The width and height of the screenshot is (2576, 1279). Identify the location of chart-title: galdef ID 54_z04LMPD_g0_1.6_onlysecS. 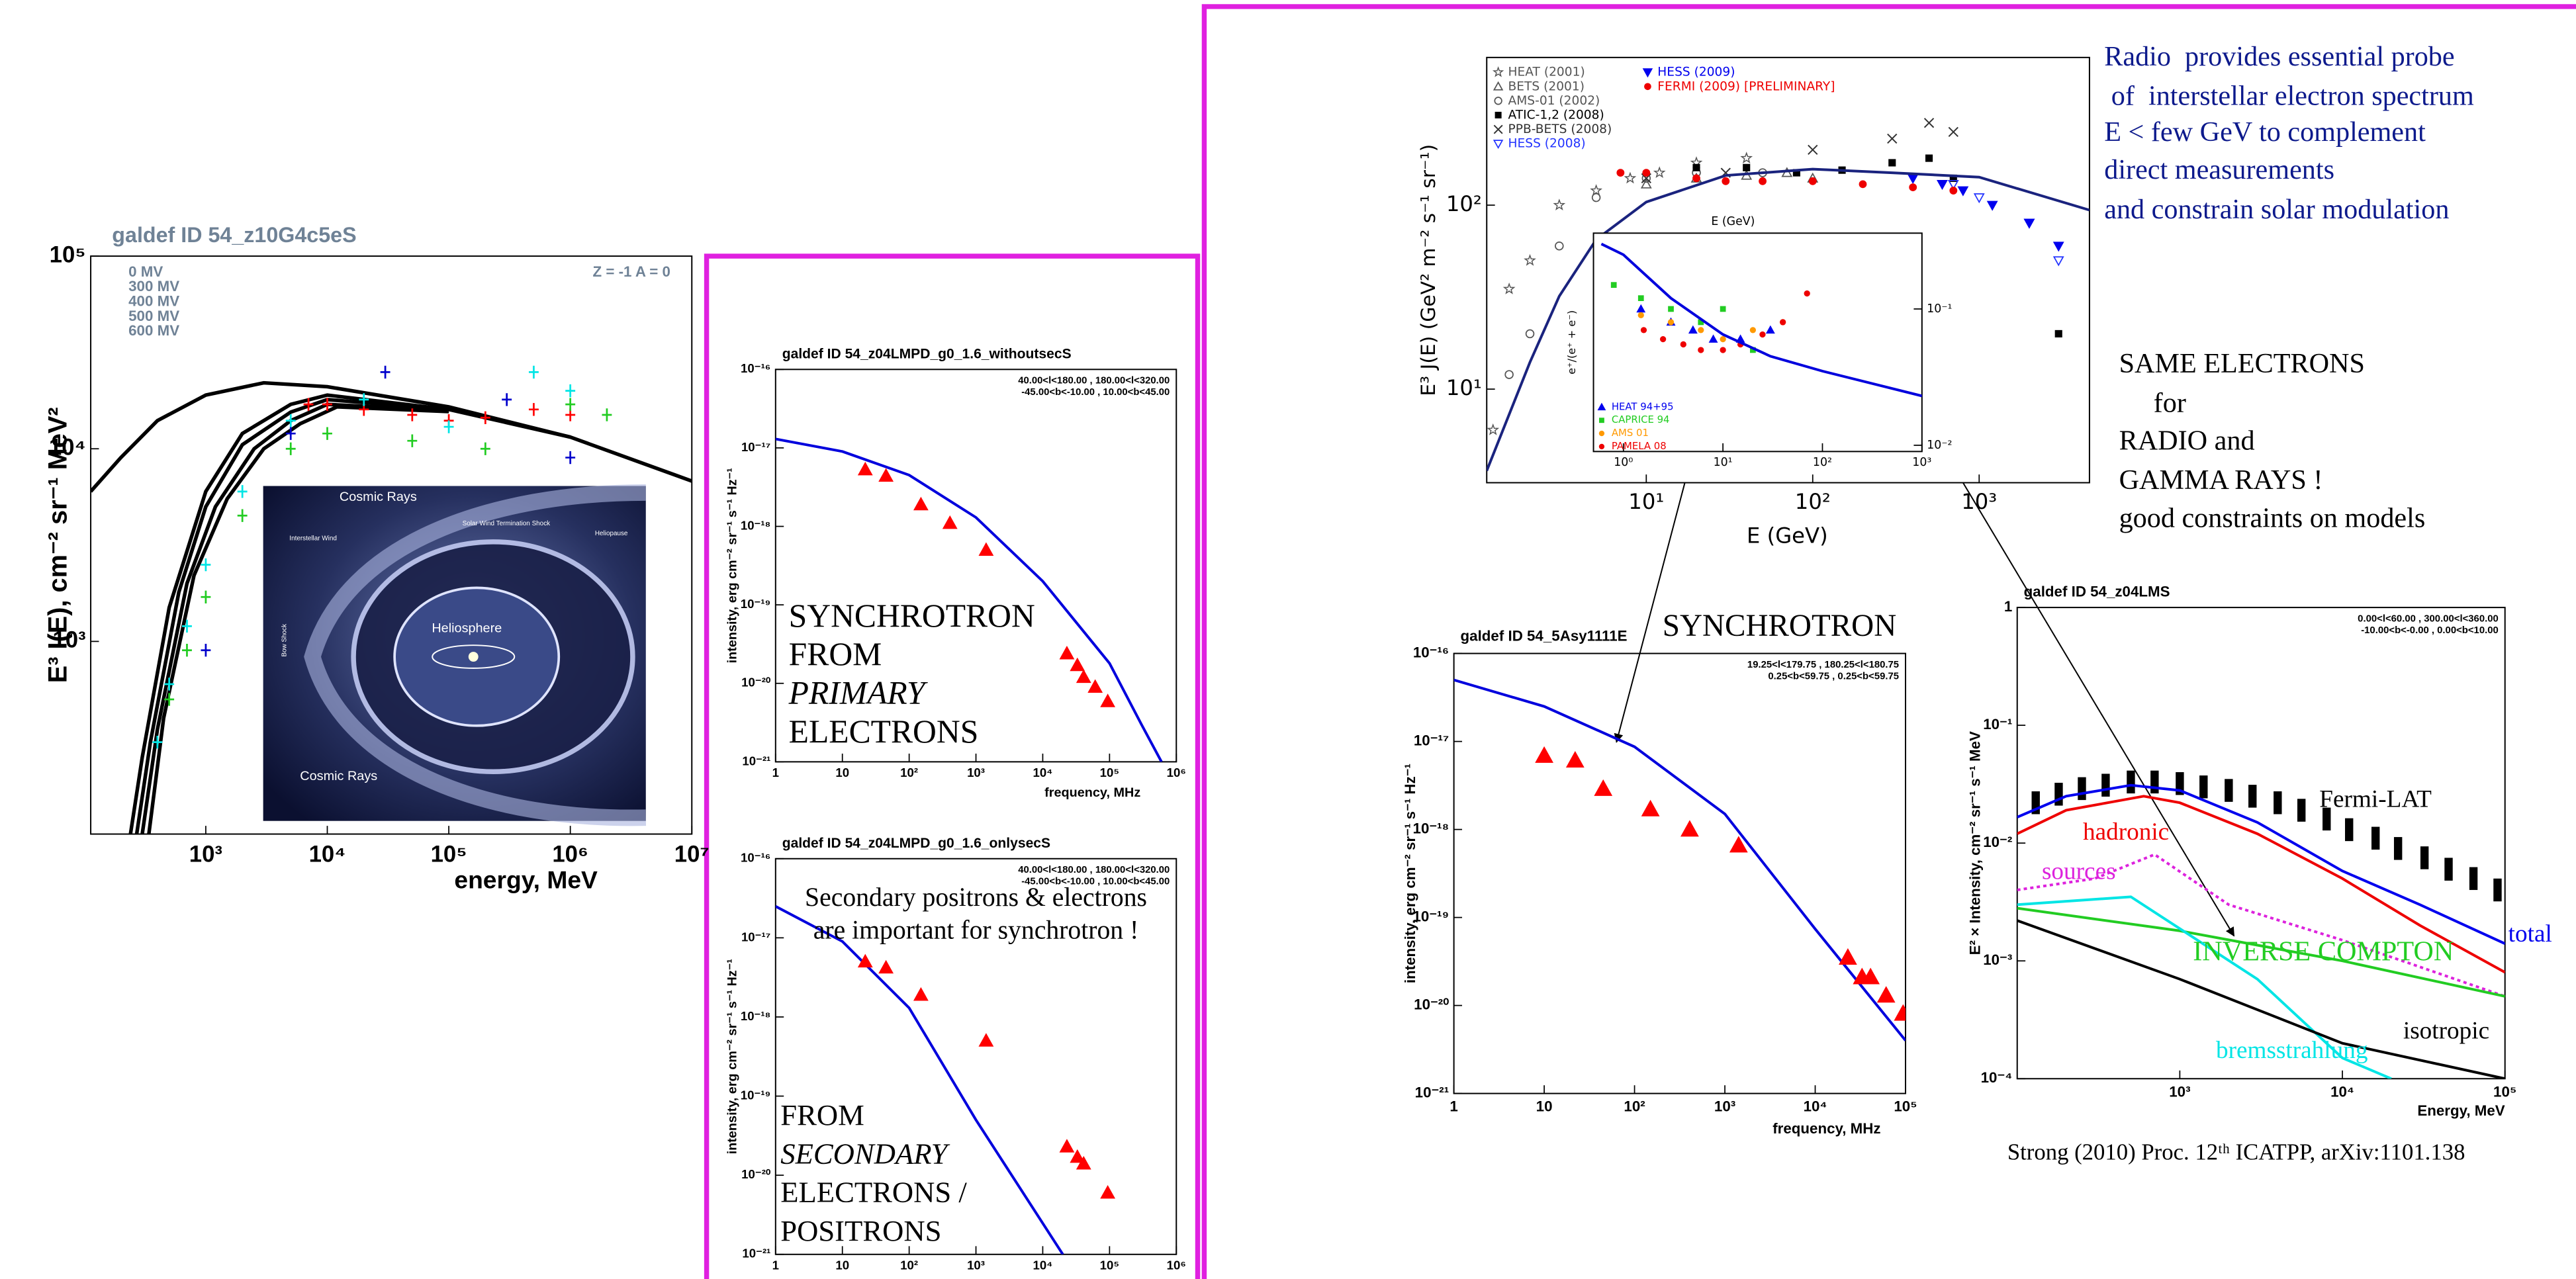
(916, 844).